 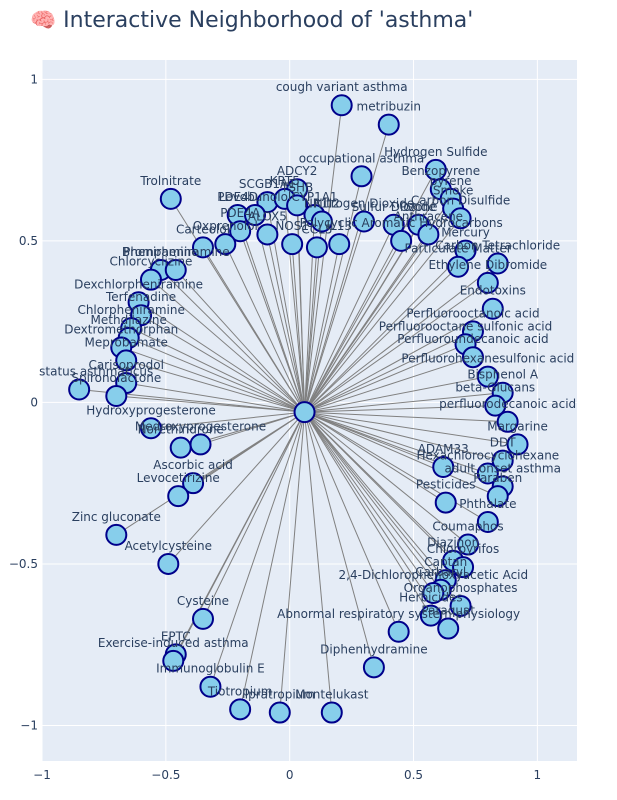 What do you see at coordinates (116, 378) in the screenshot?
I see `node-label: Spironolactone` at bounding box center [116, 378].